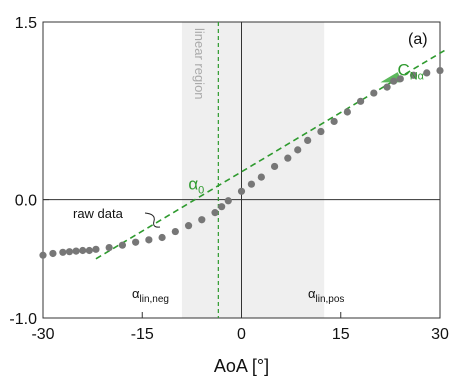 The height and width of the screenshot is (380, 453). Describe the element at coordinates (23, 319) in the screenshot. I see `y-tick-label: -1.0` at that location.